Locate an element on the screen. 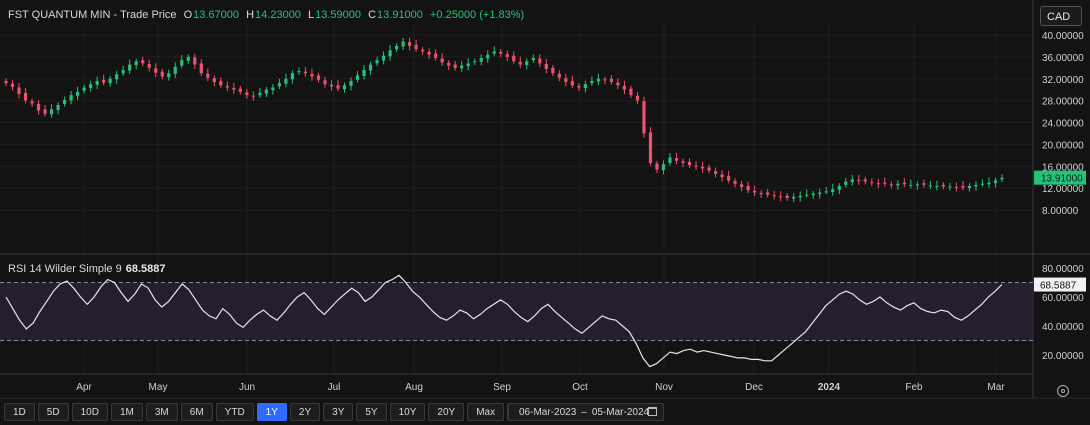 The image size is (1090, 425). settings-icon is located at coordinates (1063, 391).